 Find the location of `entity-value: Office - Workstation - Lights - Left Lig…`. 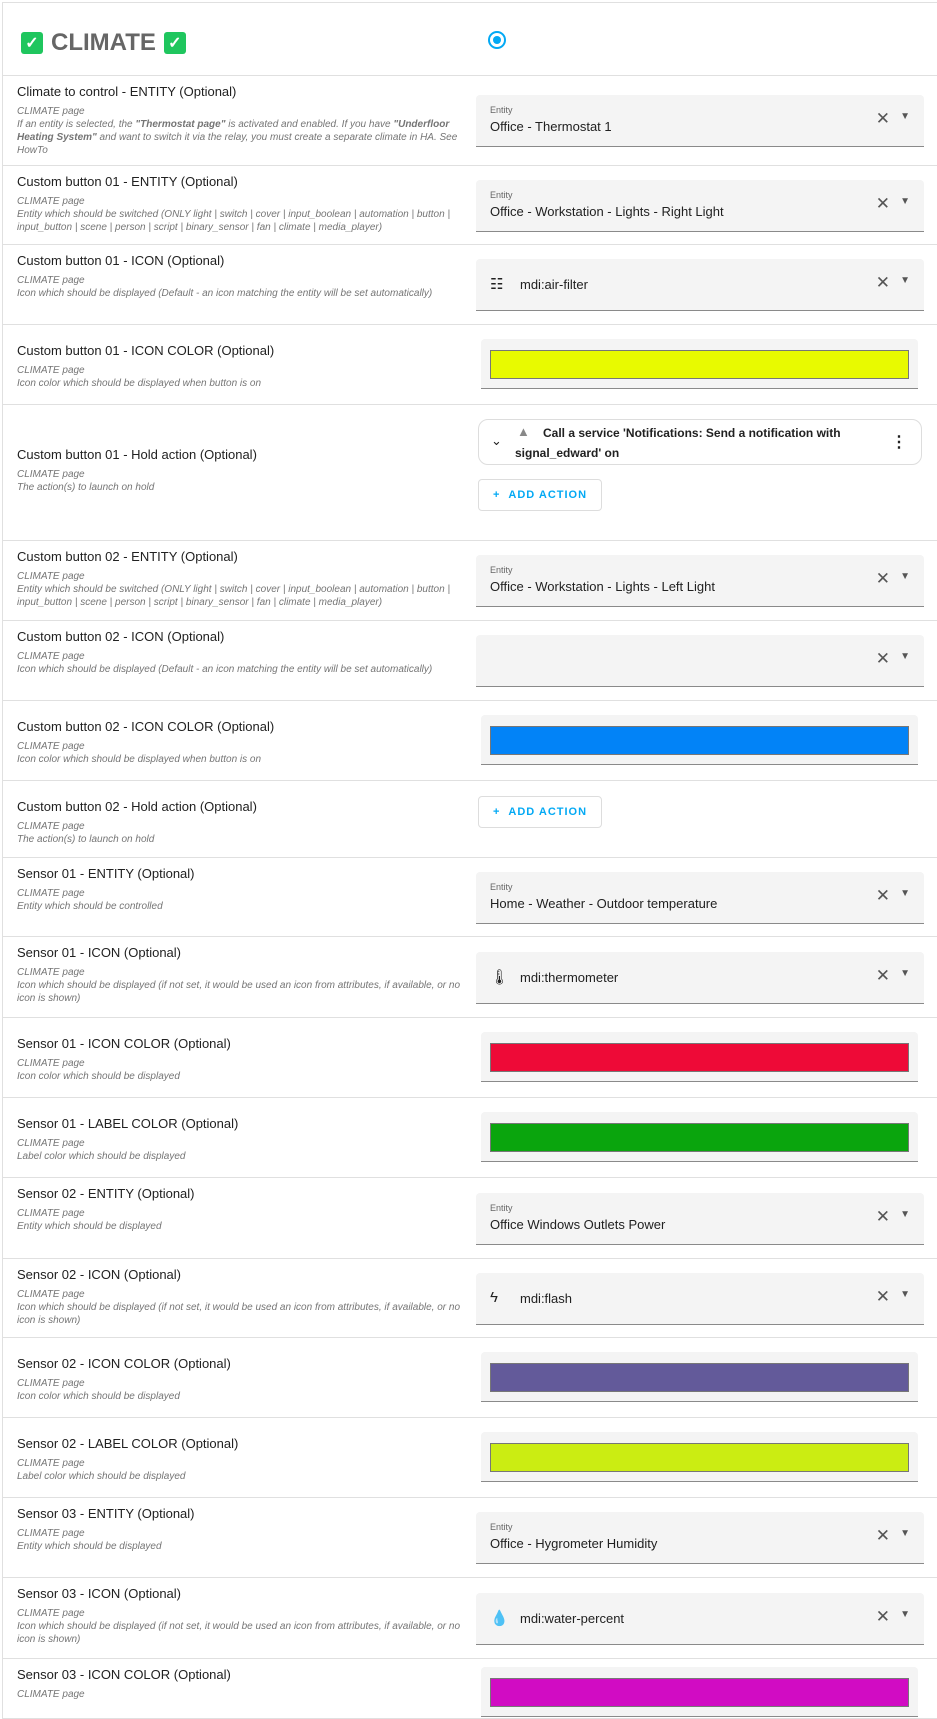

entity-value: Office - Workstation - Lights - Left Lig… is located at coordinates (602, 586).